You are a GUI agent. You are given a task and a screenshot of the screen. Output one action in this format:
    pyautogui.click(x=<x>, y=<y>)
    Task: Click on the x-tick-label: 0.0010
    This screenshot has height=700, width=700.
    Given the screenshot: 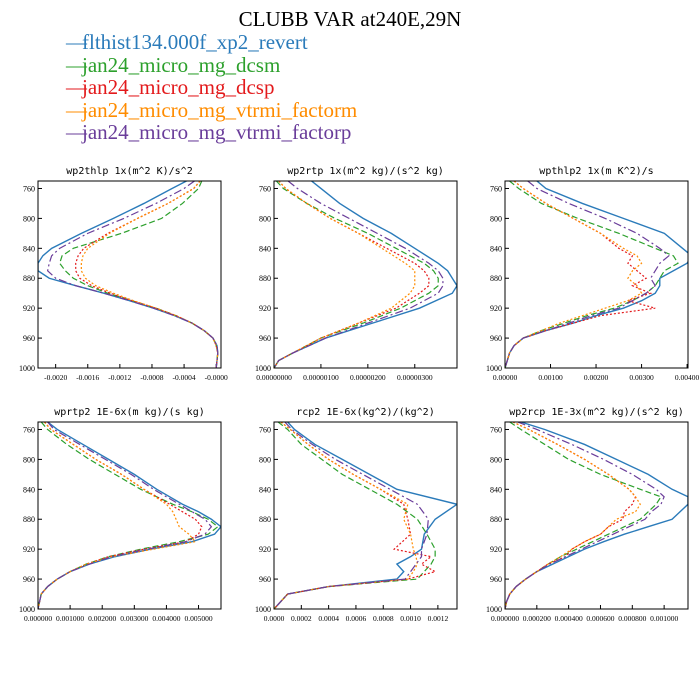 What is the action you would take?
    pyautogui.click(x=410, y=618)
    